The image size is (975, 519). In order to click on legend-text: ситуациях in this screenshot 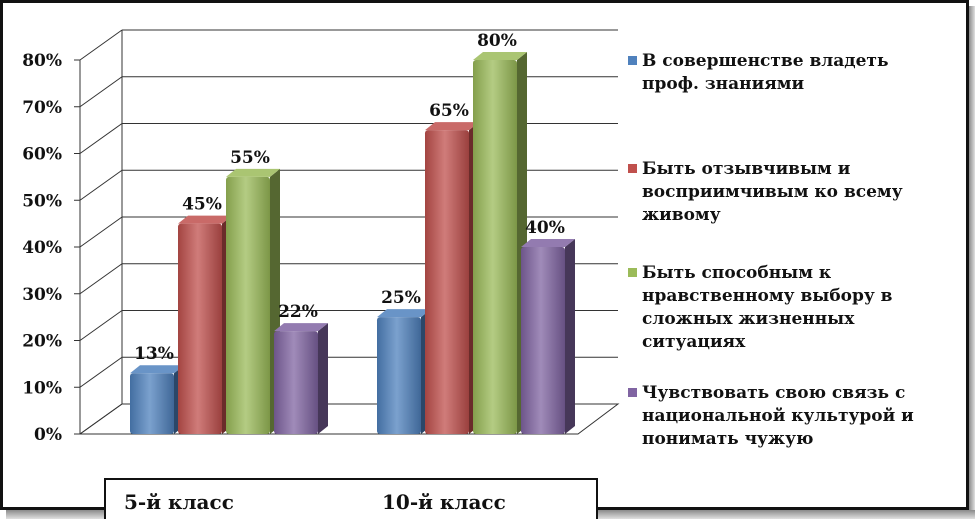, I will do `click(694, 342)`.